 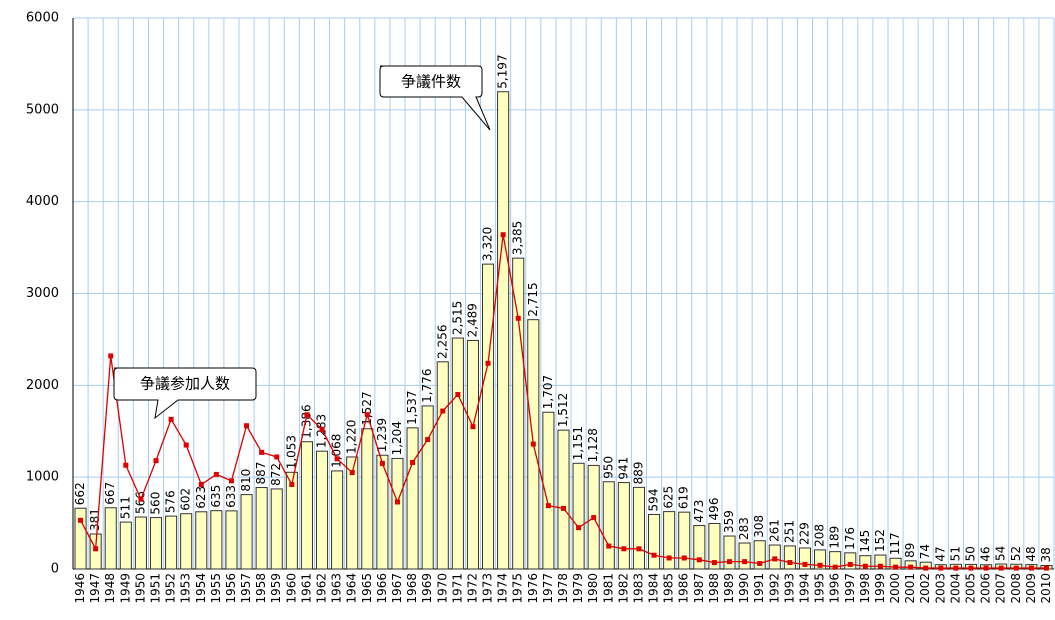 I want to click on value-label: 667, so click(x=110, y=493).